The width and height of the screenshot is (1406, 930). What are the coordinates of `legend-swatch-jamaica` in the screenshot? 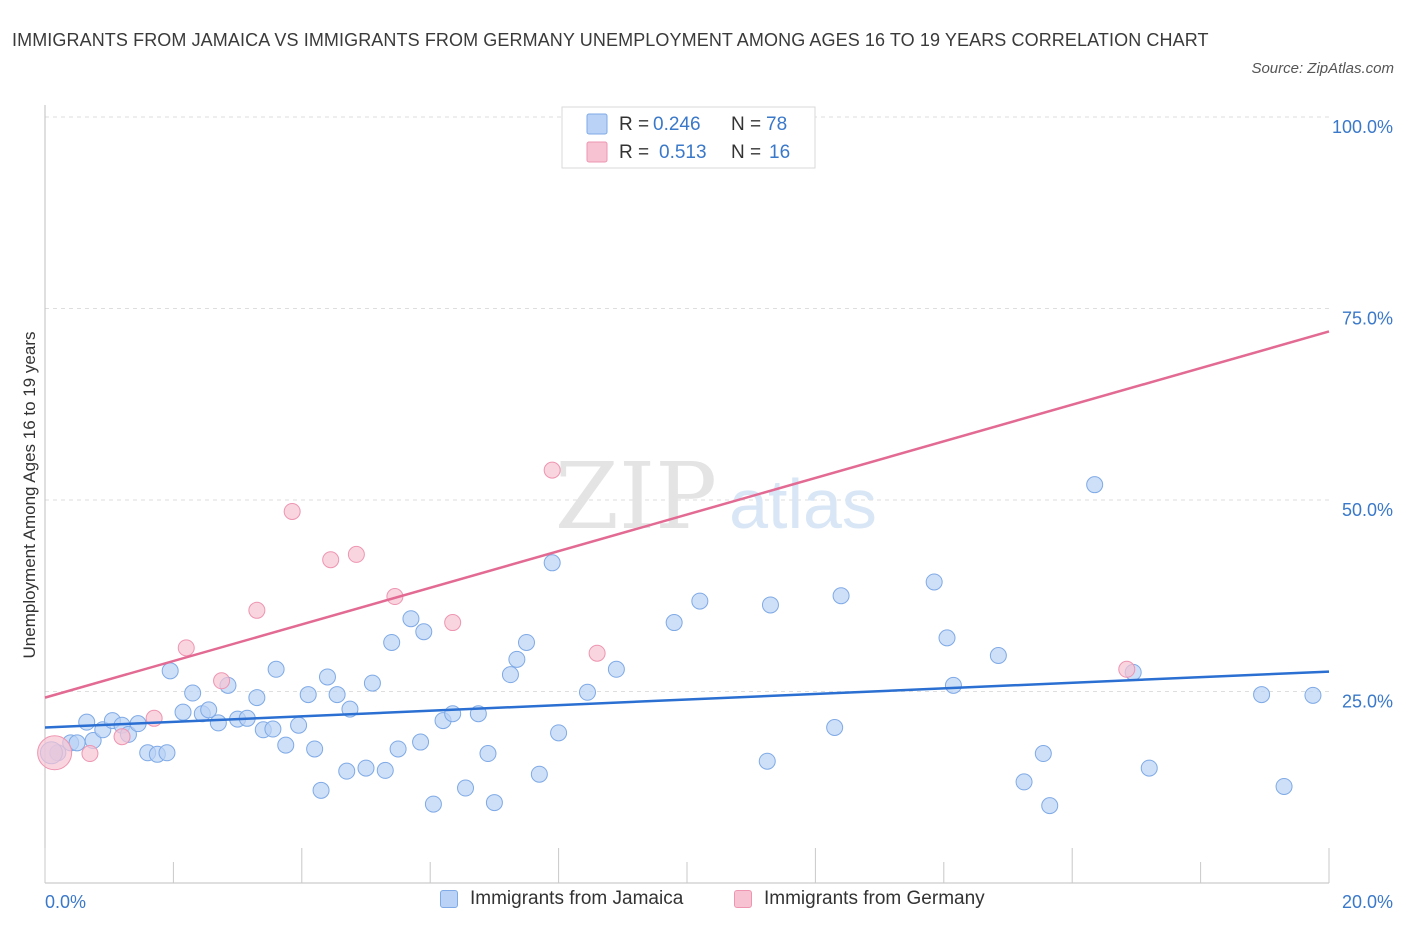 It's located at (449, 899).